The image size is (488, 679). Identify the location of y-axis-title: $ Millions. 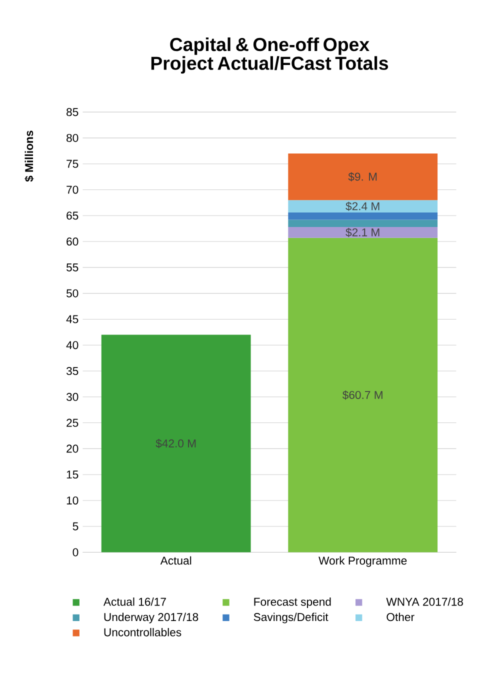
(29, 156).